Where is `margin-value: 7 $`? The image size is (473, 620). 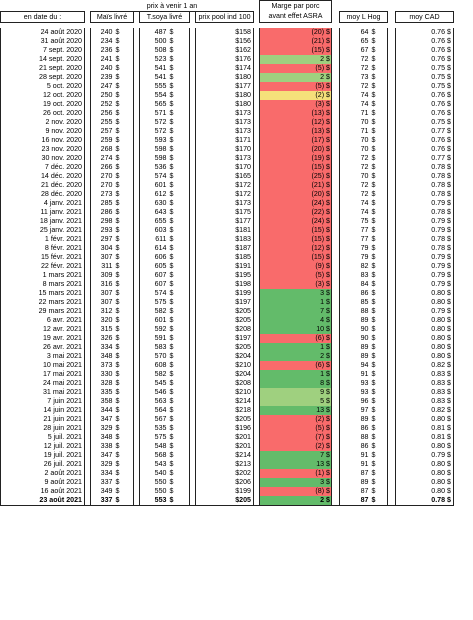
margin-value: 7 $ is located at coordinates (295, 311).